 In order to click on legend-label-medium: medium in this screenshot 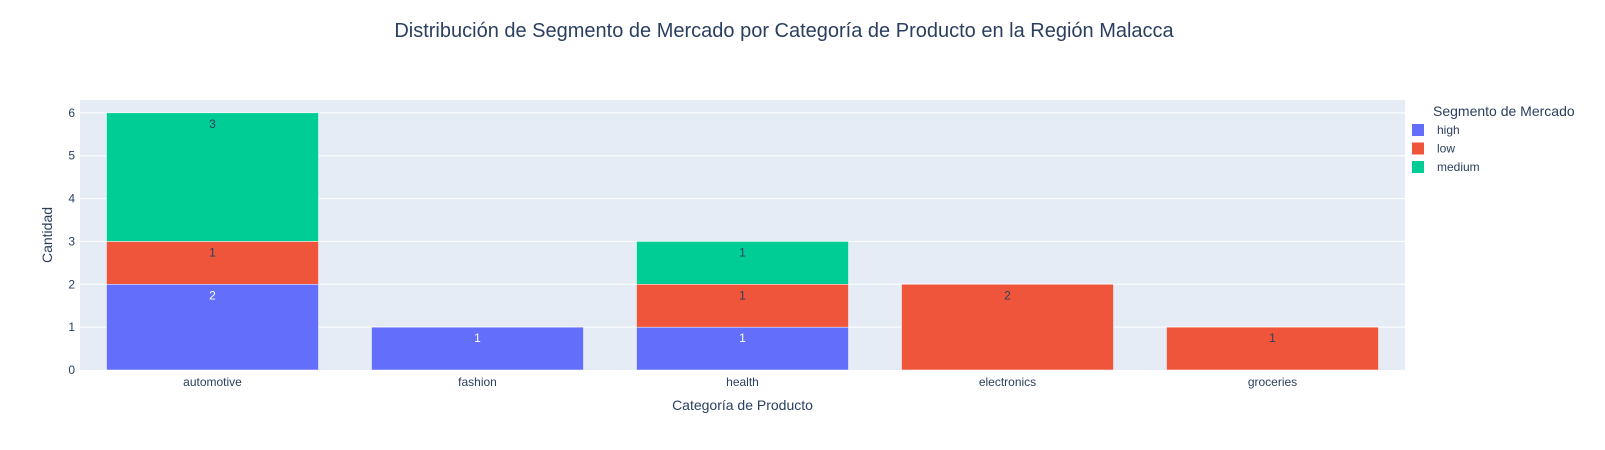, I will do `click(1458, 167)`.